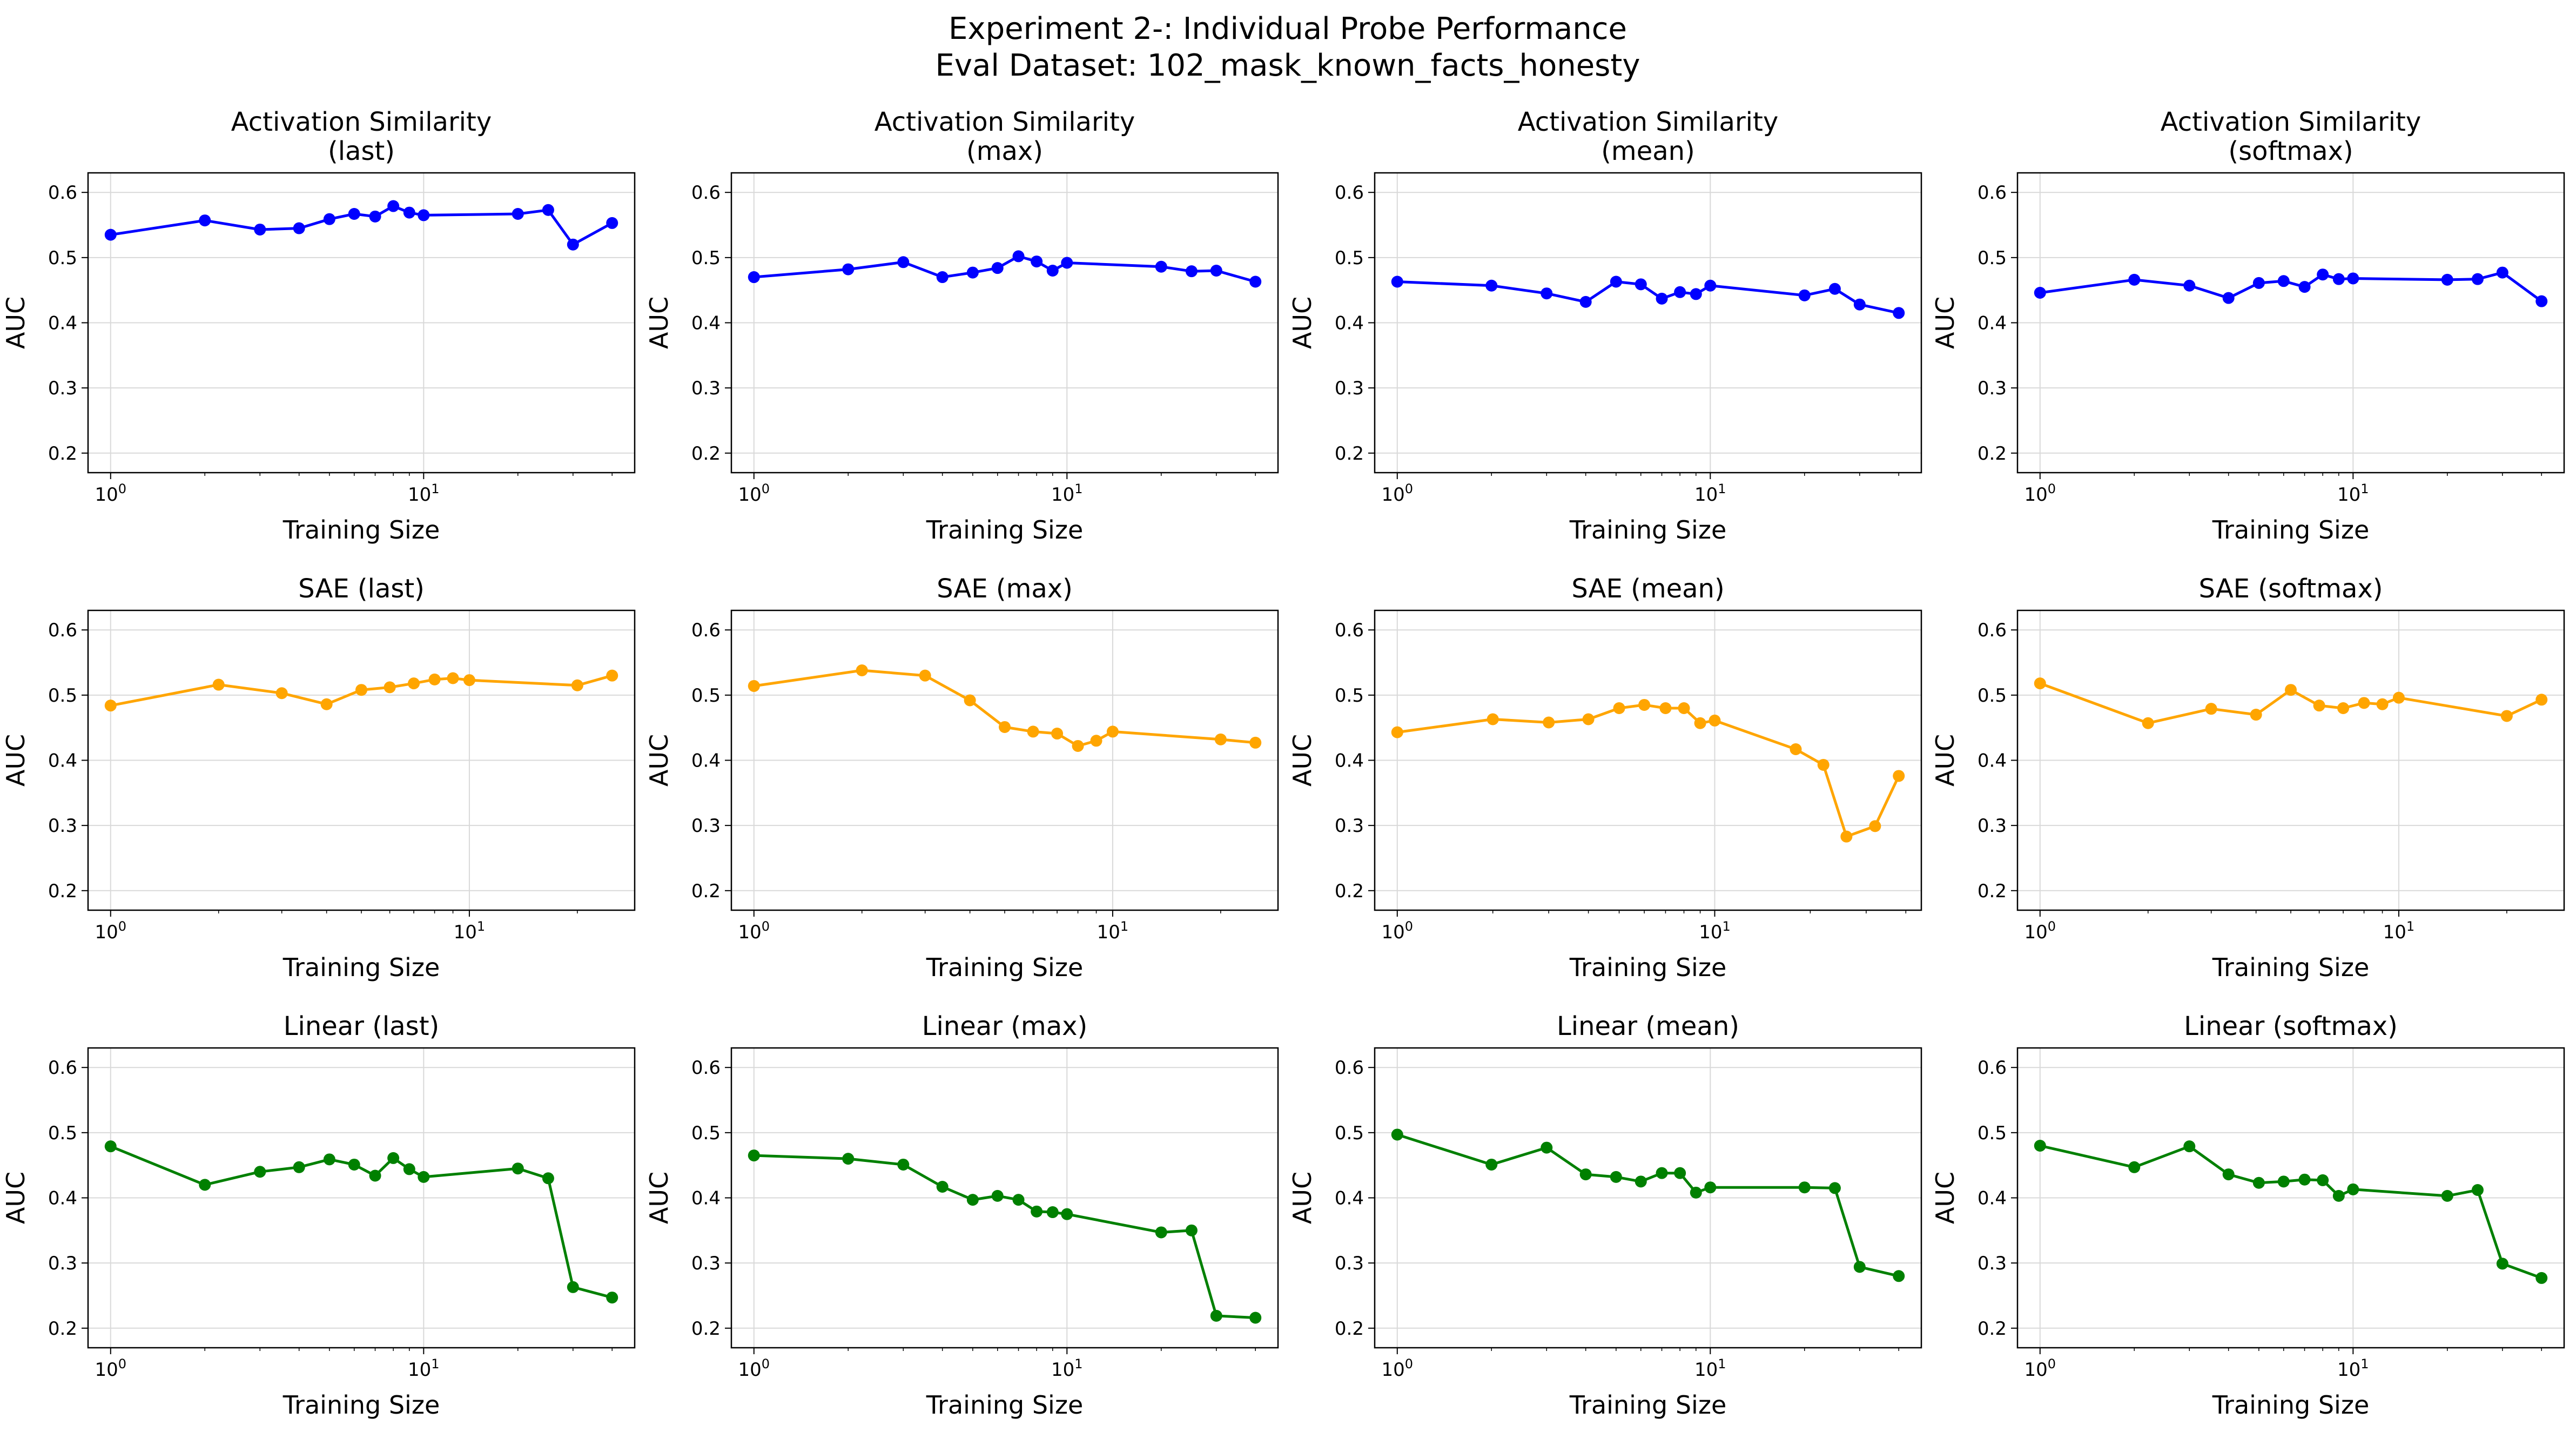 This screenshot has height=1432, width=2576. Describe the element at coordinates (2353, 494) in the screenshot. I see `x-tick-label: 10¹` at that location.